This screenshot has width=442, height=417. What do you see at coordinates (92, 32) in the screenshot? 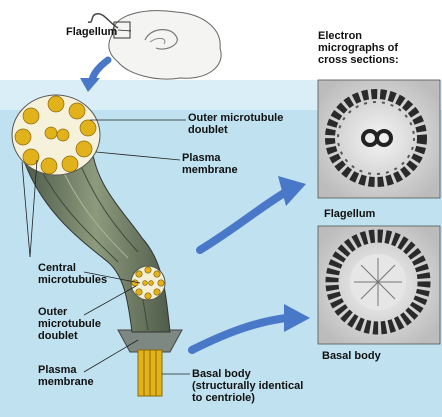
I see `label-flagellum-top: Flagellum` at bounding box center [92, 32].